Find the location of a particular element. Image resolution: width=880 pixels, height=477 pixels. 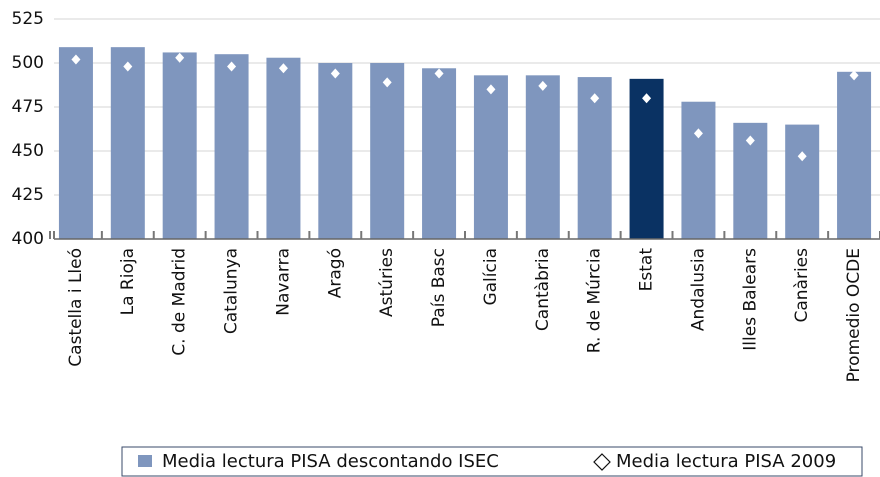

legend-label: Media lectura PISA 2009 is located at coordinates (726, 461).